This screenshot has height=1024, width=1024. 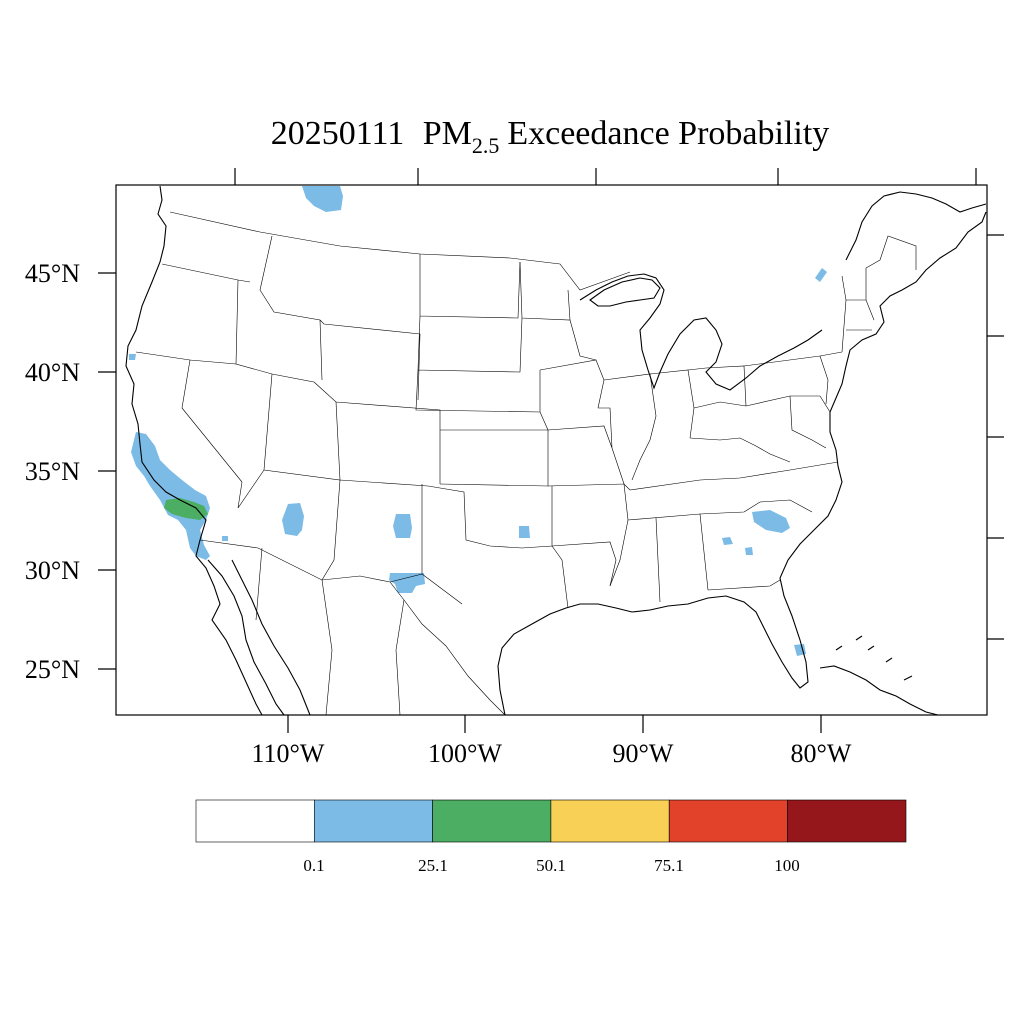 I want to click on lat-ticks-left, so click(x=107, y=471).